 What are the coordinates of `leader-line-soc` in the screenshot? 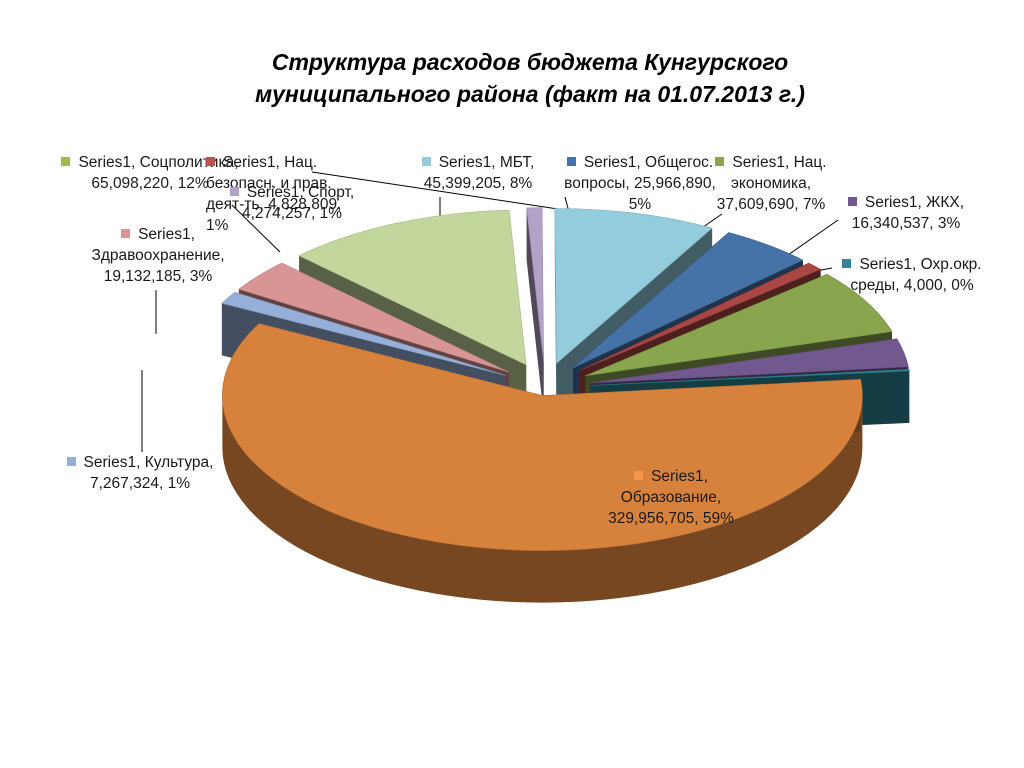 It's located at (256, 228).